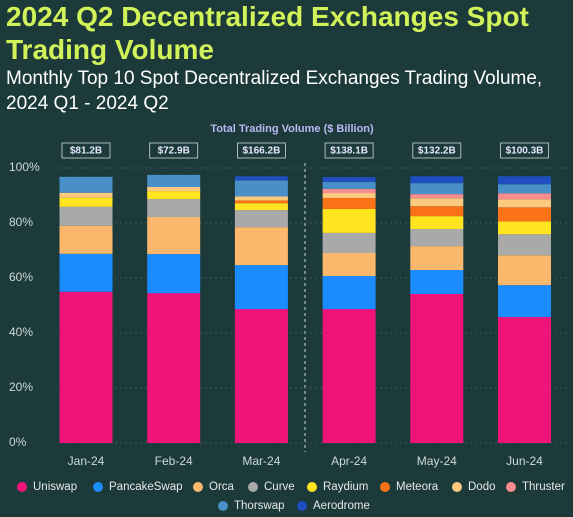  What do you see at coordinates (21, 222) in the screenshot?
I see `y-tick-label: 80%` at bounding box center [21, 222].